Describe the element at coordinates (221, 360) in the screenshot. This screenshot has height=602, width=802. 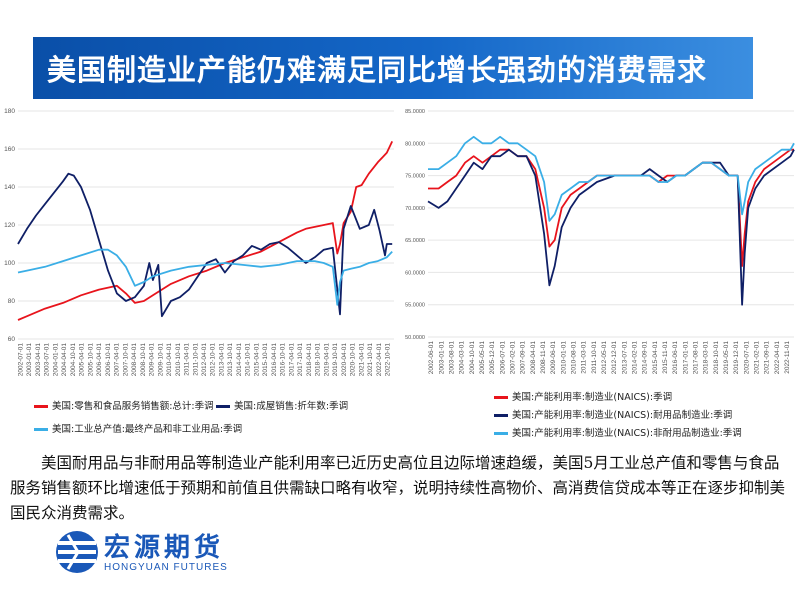
I see `x-tick-label: 2013-04-01` at that location.